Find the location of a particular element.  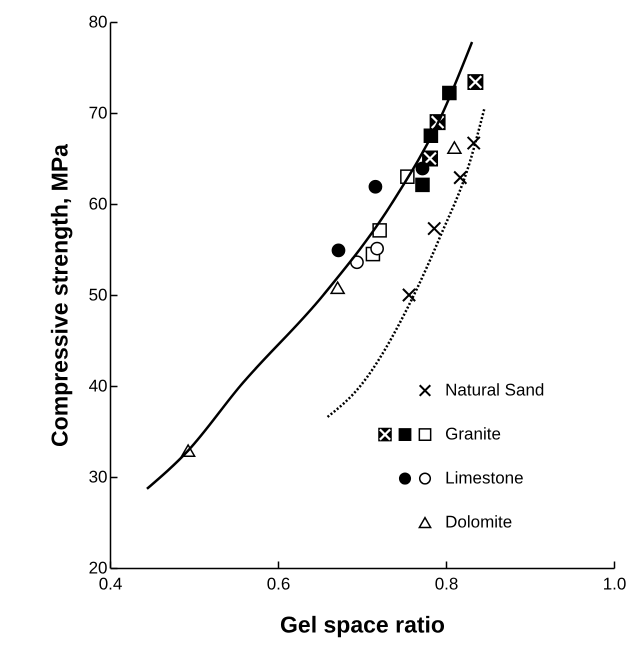

legend-label: Granite is located at coordinates (473, 434).